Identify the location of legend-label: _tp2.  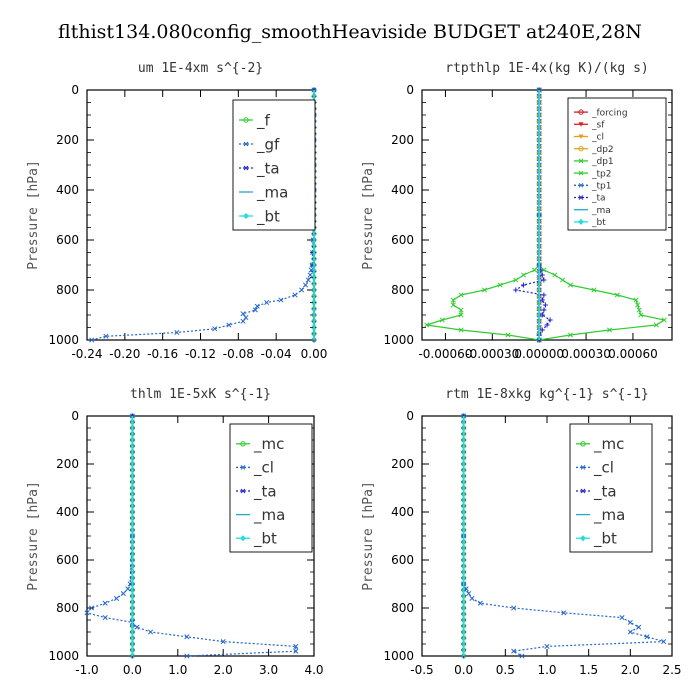
(601, 174).